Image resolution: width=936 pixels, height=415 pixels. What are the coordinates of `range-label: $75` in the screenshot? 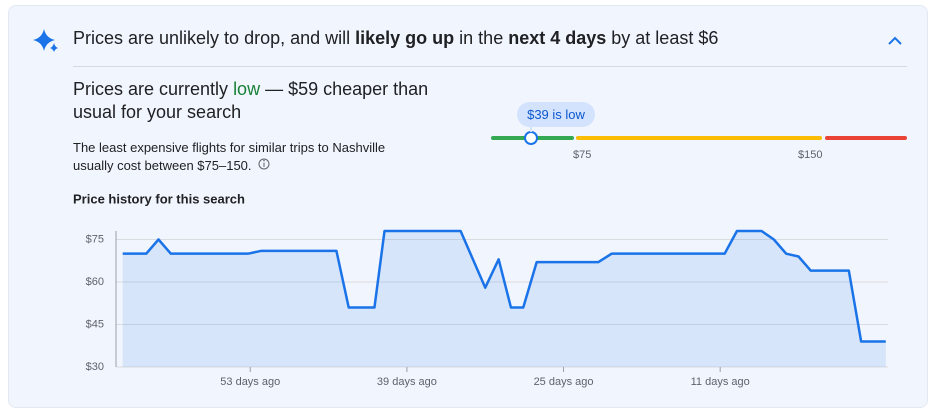 It's located at (582, 155).